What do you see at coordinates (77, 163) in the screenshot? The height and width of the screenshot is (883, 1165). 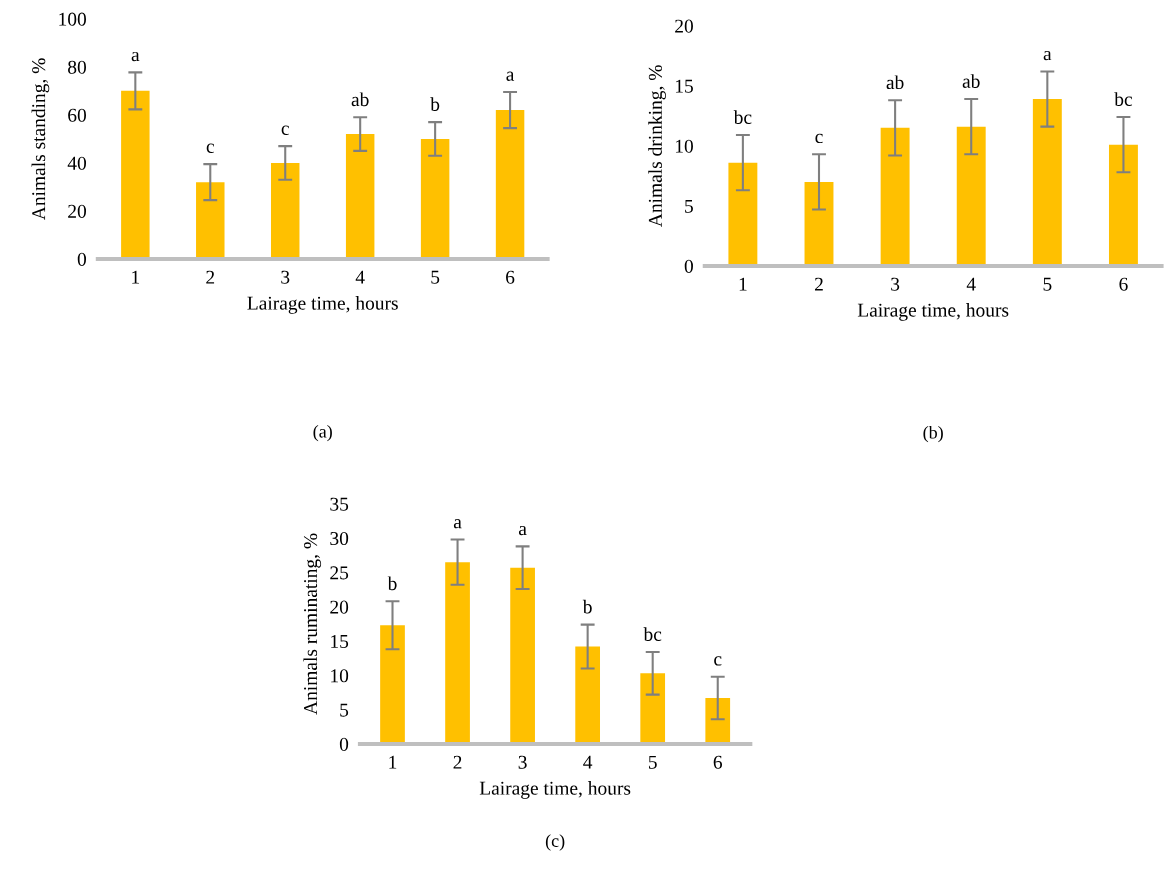 I see `y-tick-label: 40` at bounding box center [77, 163].